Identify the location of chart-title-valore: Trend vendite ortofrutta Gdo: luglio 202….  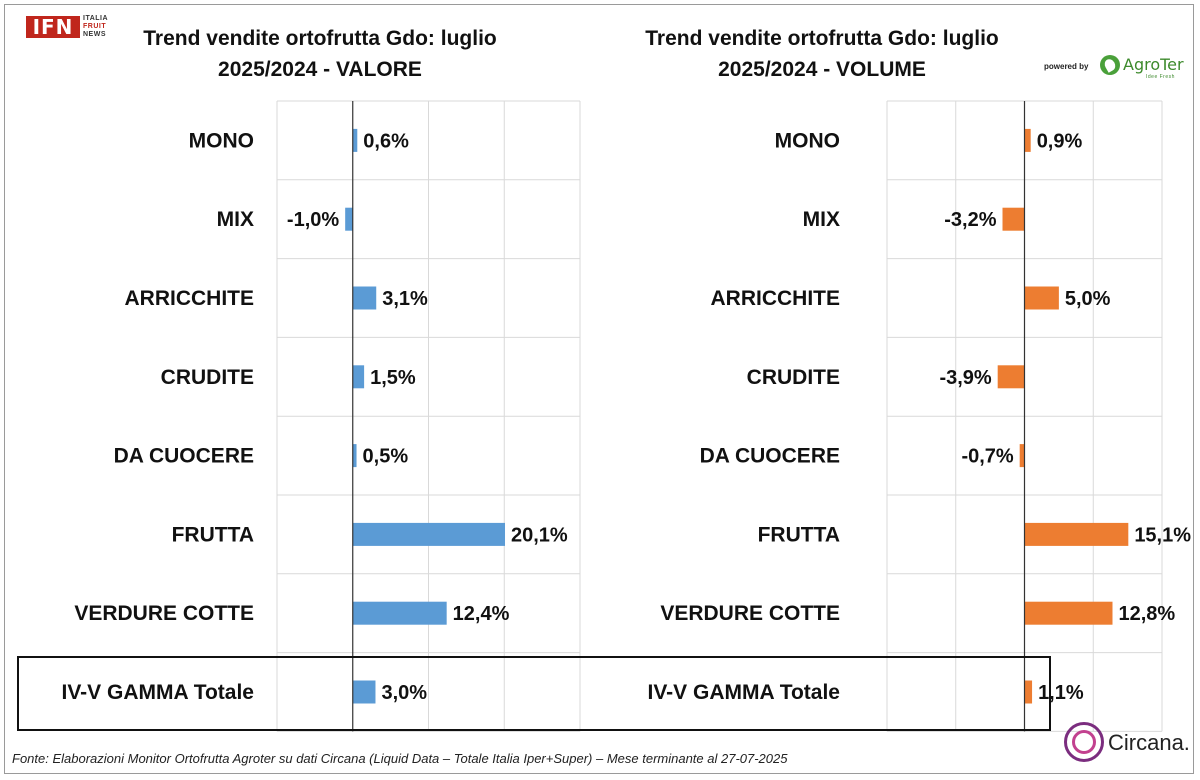
(320, 54).